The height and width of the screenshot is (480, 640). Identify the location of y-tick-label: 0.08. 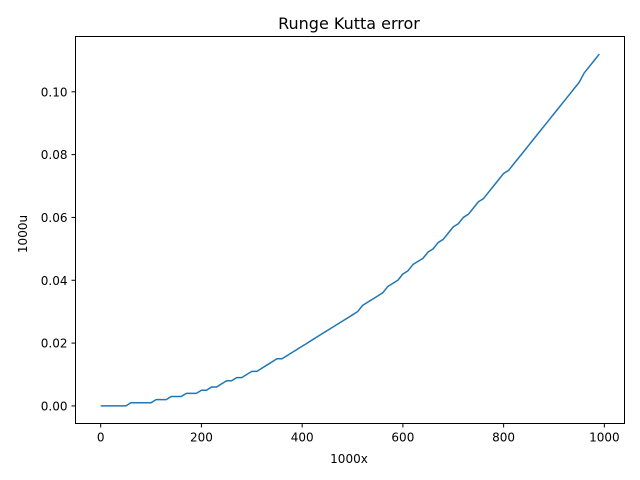
(54, 155).